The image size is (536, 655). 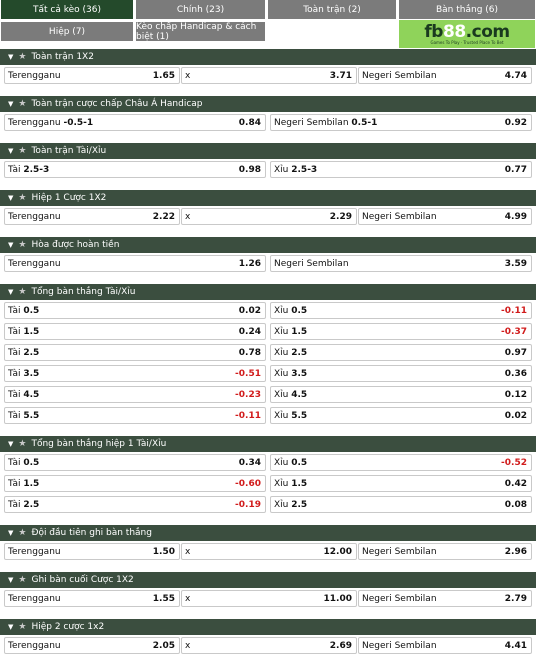 What do you see at coordinates (135, 352) in the screenshot?
I see `odds-button: Tài 2.5 0.78` at bounding box center [135, 352].